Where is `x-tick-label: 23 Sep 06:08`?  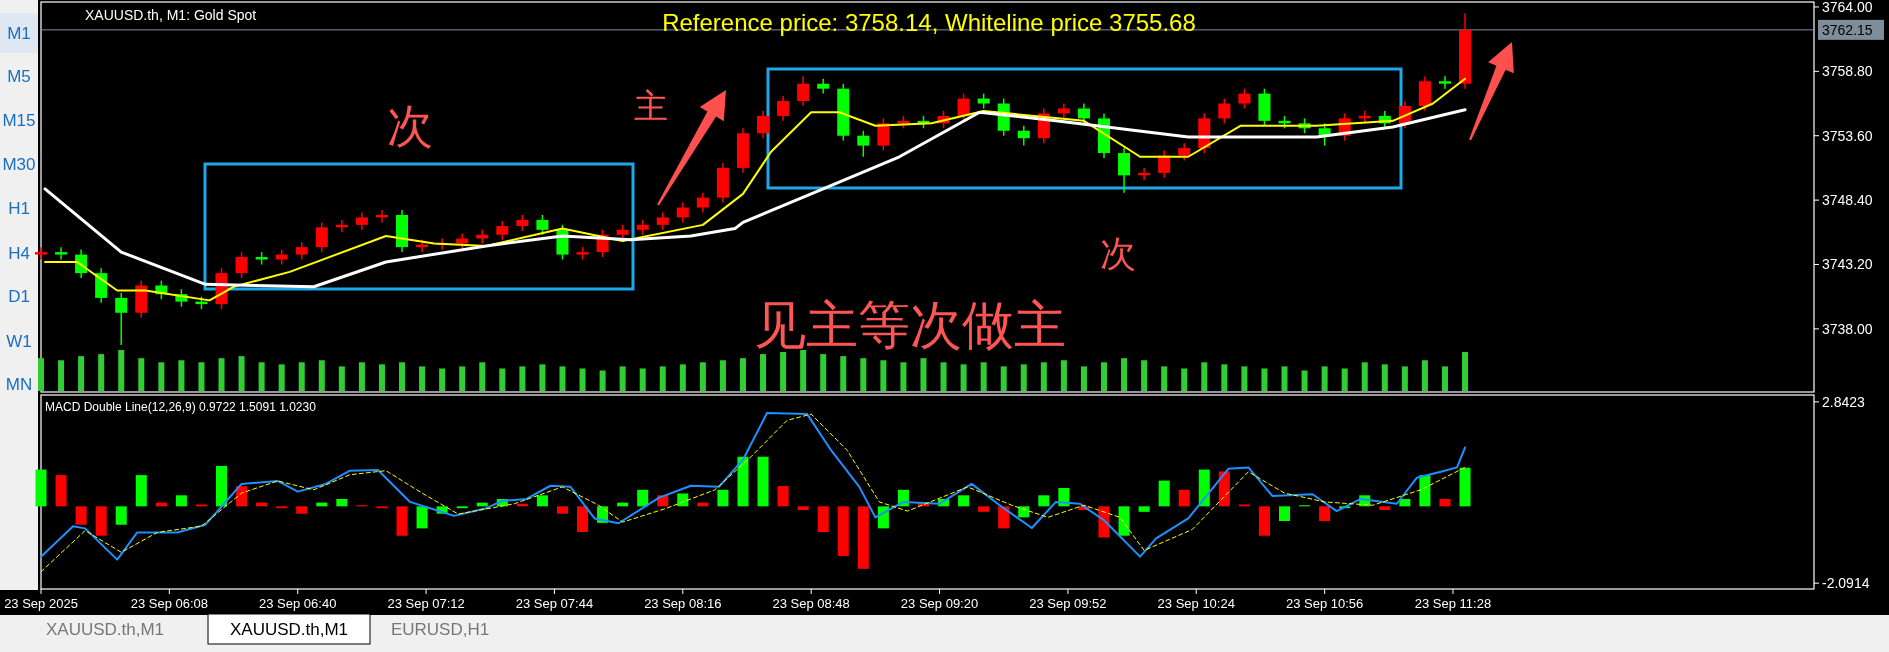
x-tick-label: 23 Sep 06:08 is located at coordinates (169, 603).